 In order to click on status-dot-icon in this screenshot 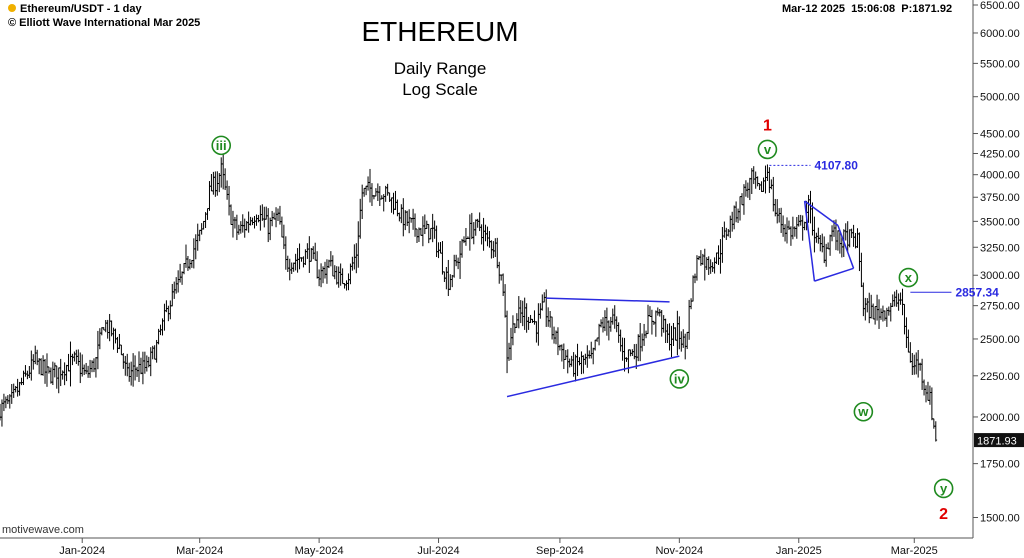, I will do `click(12, 8)`.